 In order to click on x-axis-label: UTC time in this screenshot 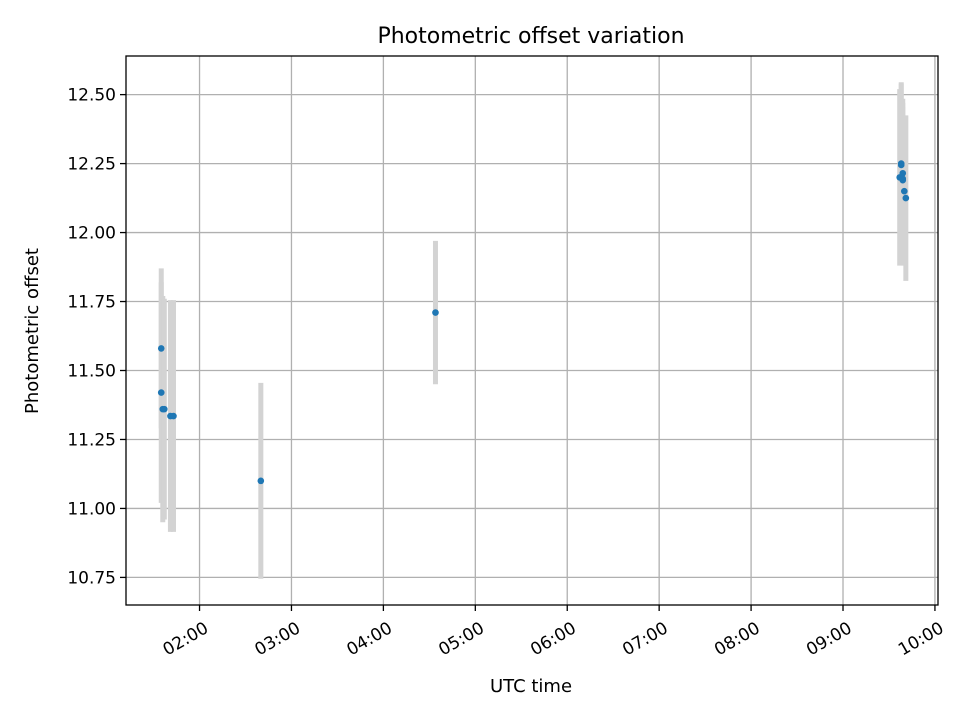, I will do `click(531, 686)`.